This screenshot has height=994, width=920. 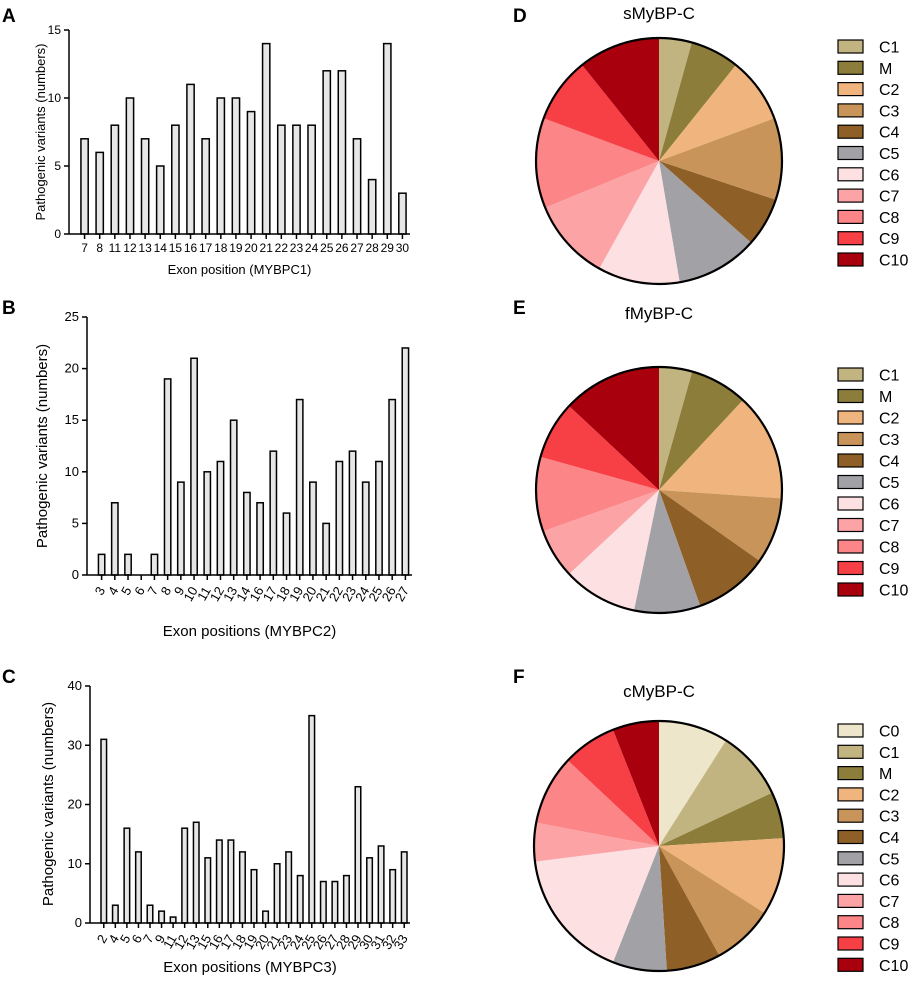 What do you see at coordinates (520, 16) in the screenshot?
I see `panel-letter-d: D` at bounding box center [520, 16].